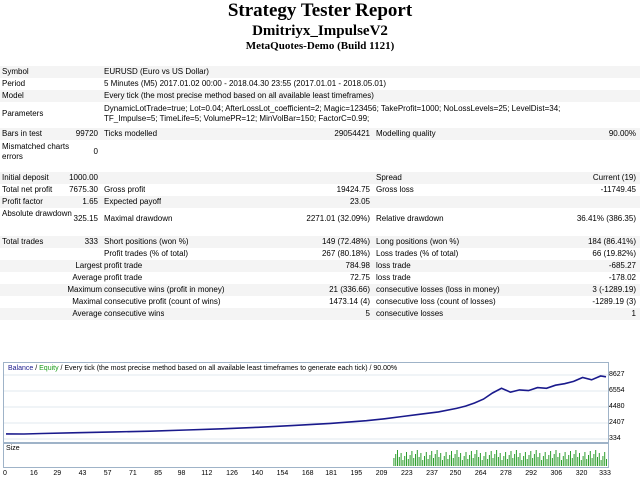  Describe the element at coordinates (207, 473) in the screenshot. I see `x-tick-label: 112` at that location.